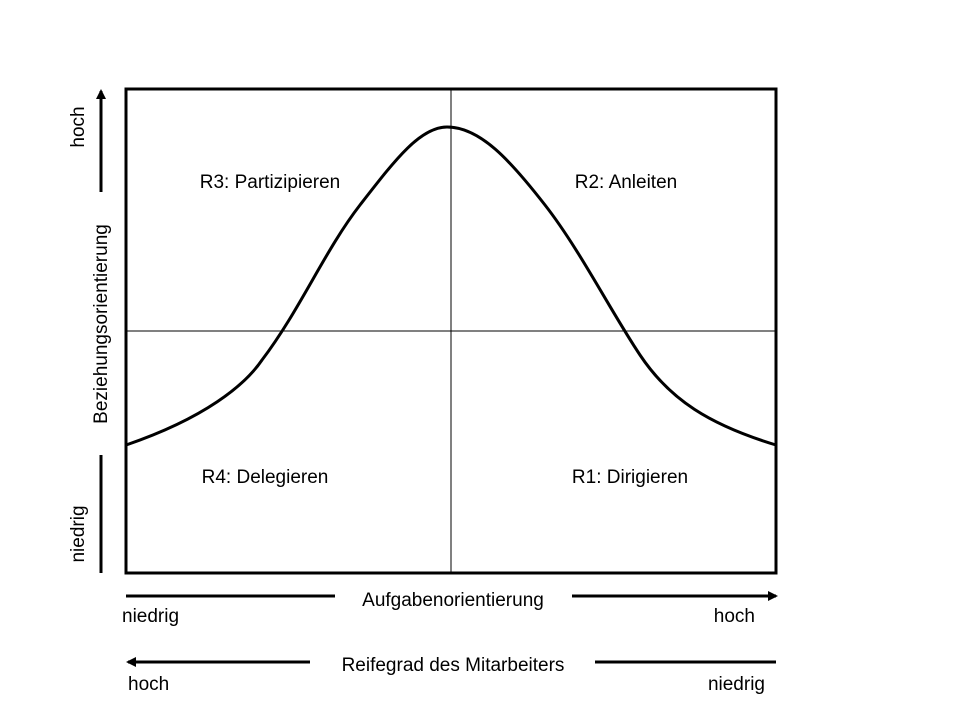 The height and width of the screenshot is (720, 960). Describe the element at coordinates (150, 616) in the screenshot. I see `x-axis-low-label: niedrig` at that location.